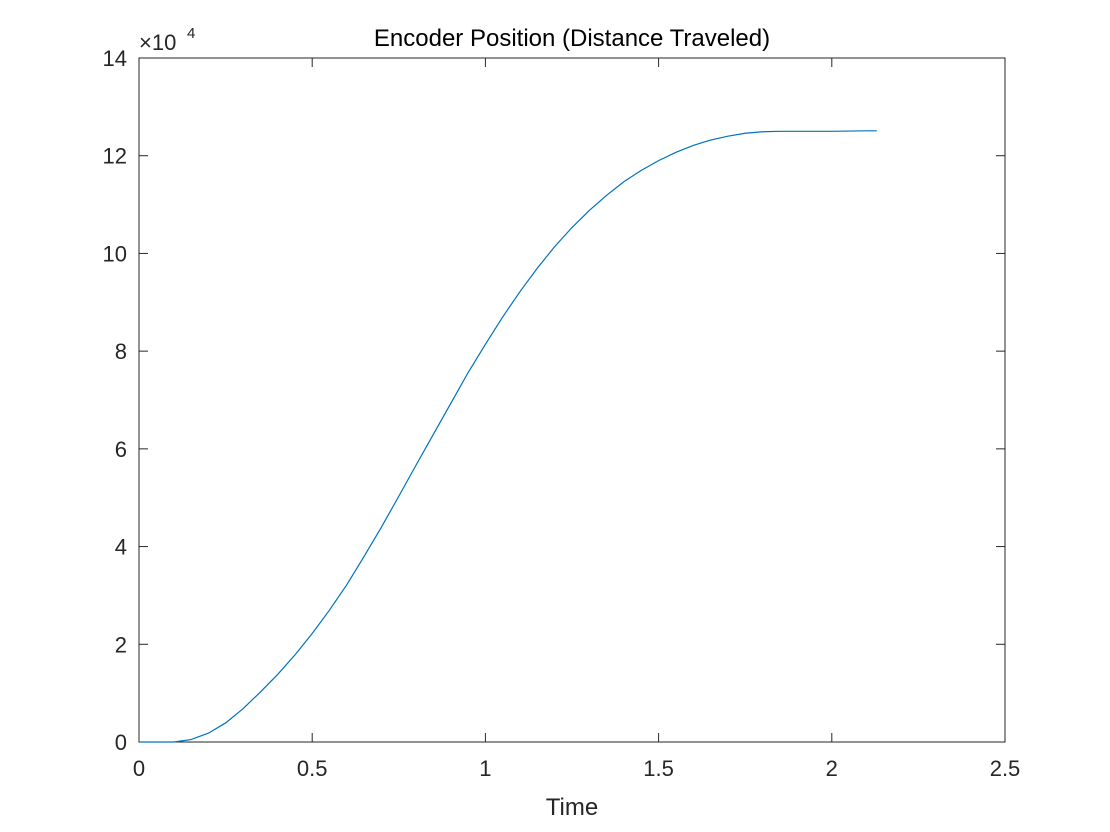 This screenshot has width=1110, height=832. I want to click on y-tick-label: 4, so click(121, 547).